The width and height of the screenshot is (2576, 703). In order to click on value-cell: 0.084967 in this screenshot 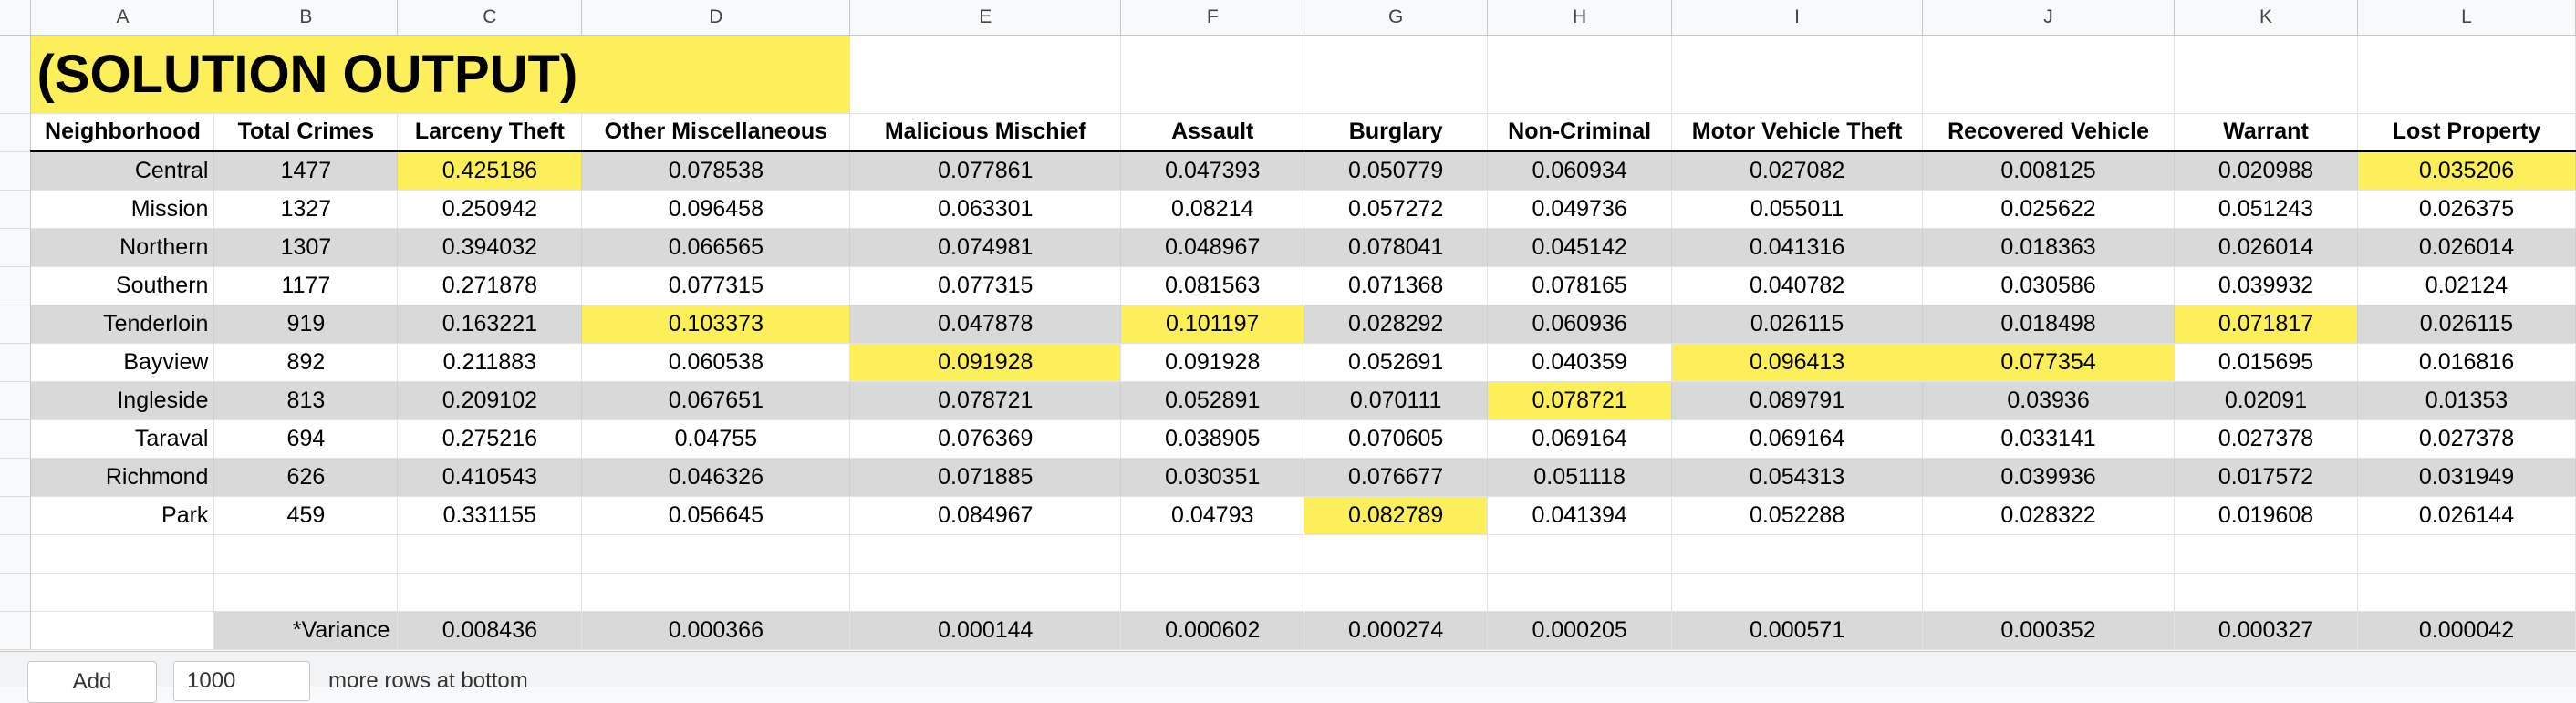, I will do `click(985, 515)`.